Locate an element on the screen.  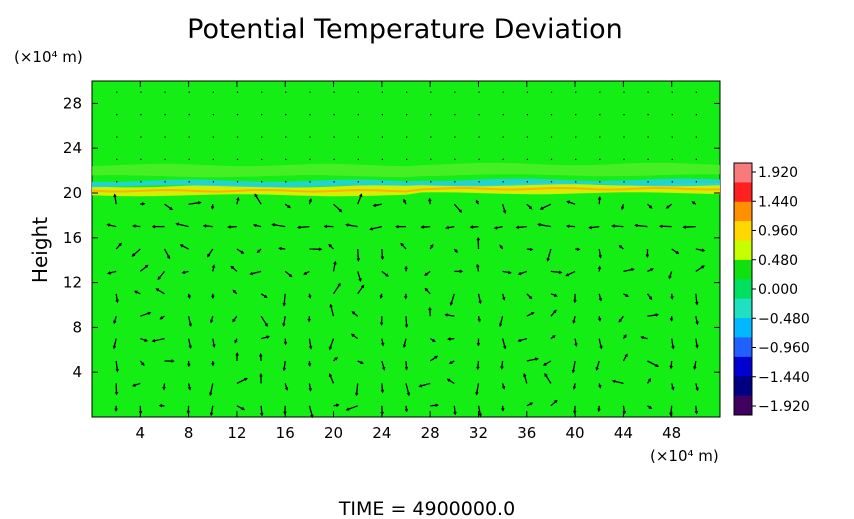
colorbar-label: 0.480 is located at coordinates (778, 261).